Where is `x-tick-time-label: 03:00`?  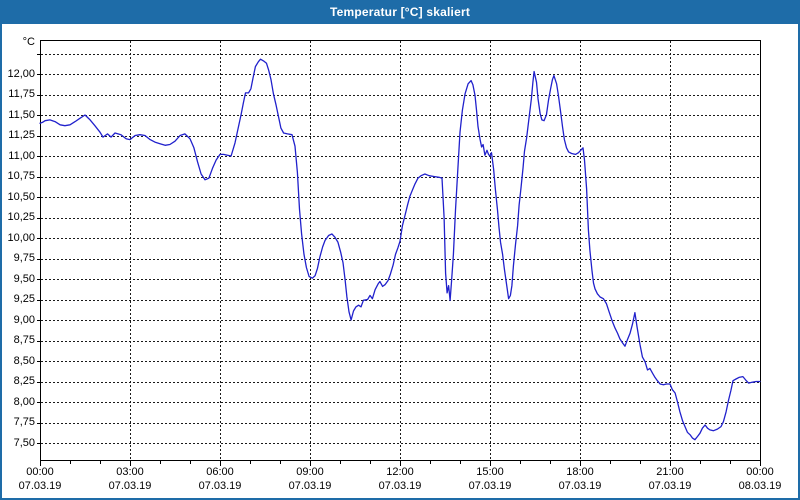 x-tick-time-label: 03:00 is located at coordinates (130, 472).